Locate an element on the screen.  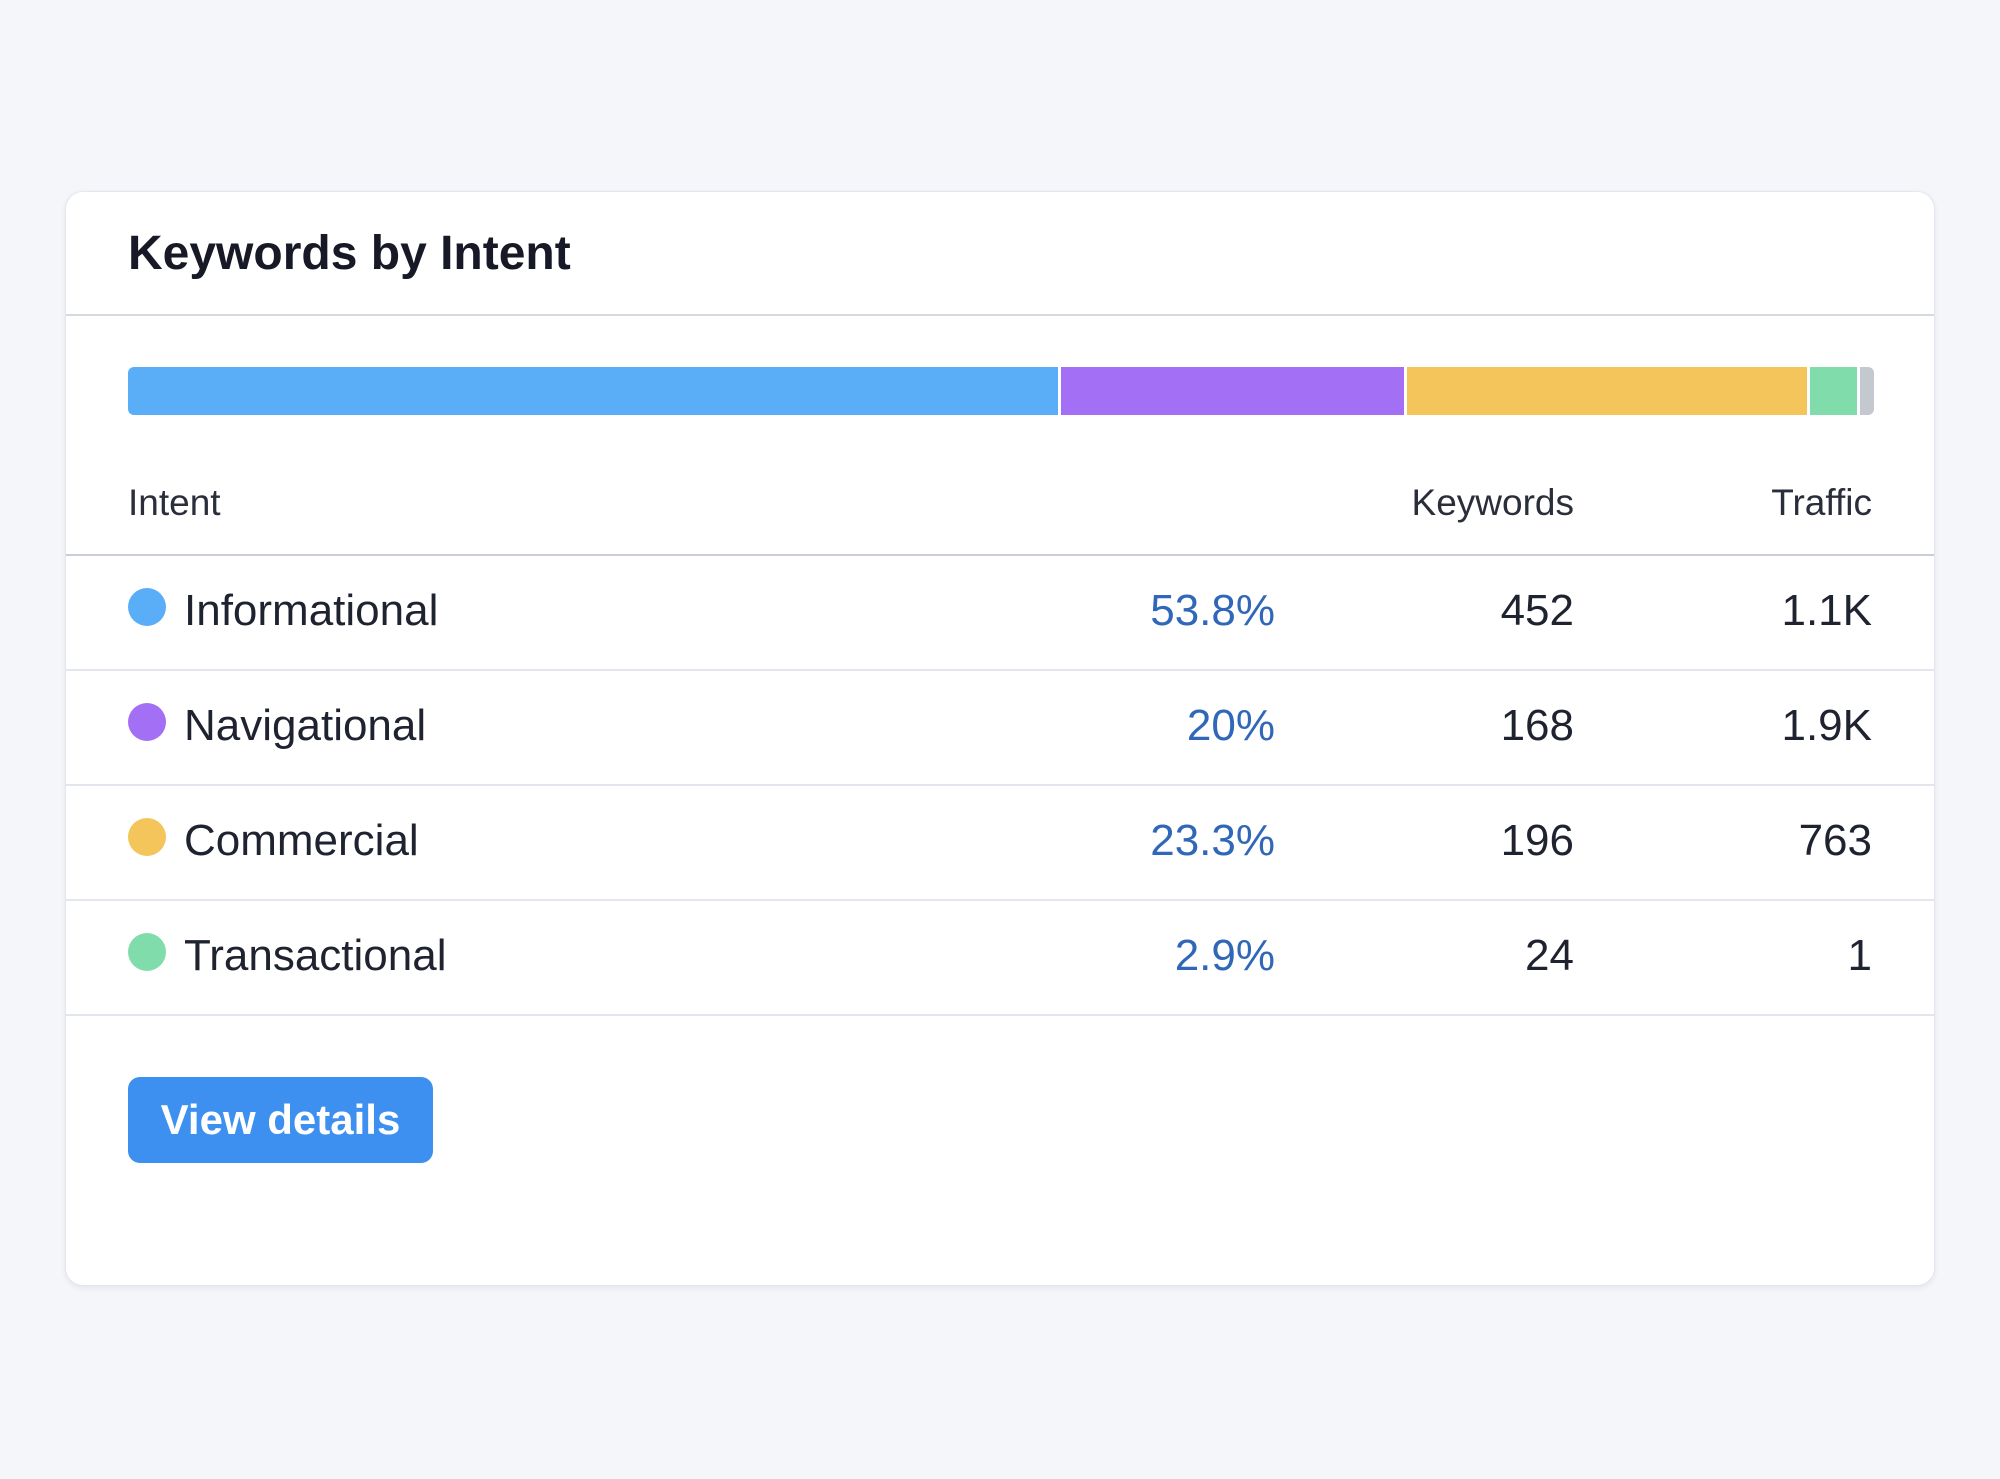
intent-bar-segment-informational is located at coordinates (593, 391).